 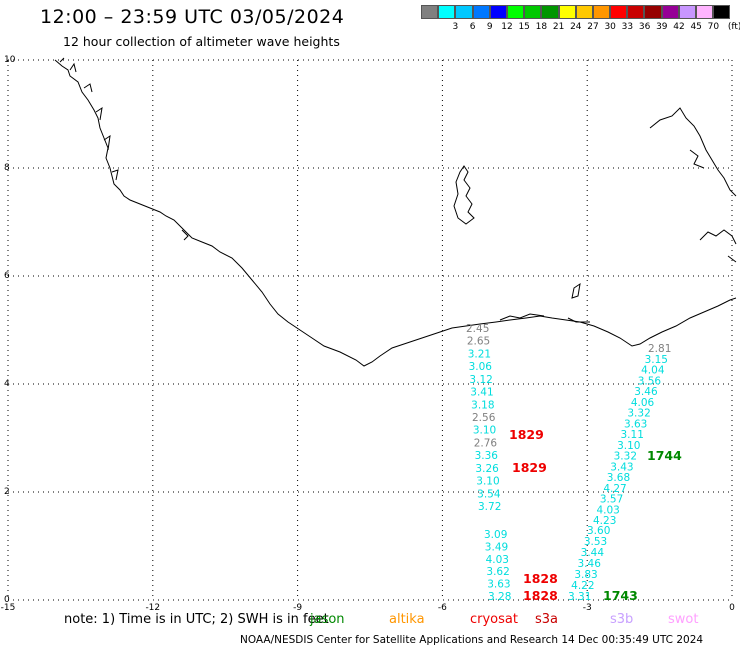 What do you see at coordinates (593, 553) in the screenshot?
I see `swh-value-label: 3.44` at bounding box center [593, 553].